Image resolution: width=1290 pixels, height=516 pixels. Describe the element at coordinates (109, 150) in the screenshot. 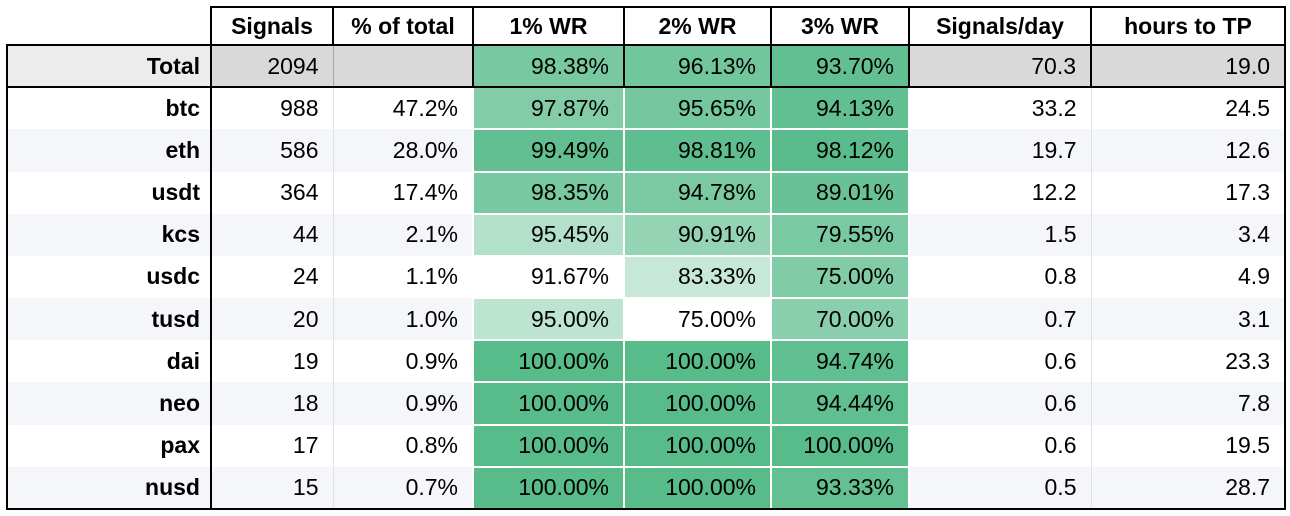

I see `row-label-eth: eth` at that location.